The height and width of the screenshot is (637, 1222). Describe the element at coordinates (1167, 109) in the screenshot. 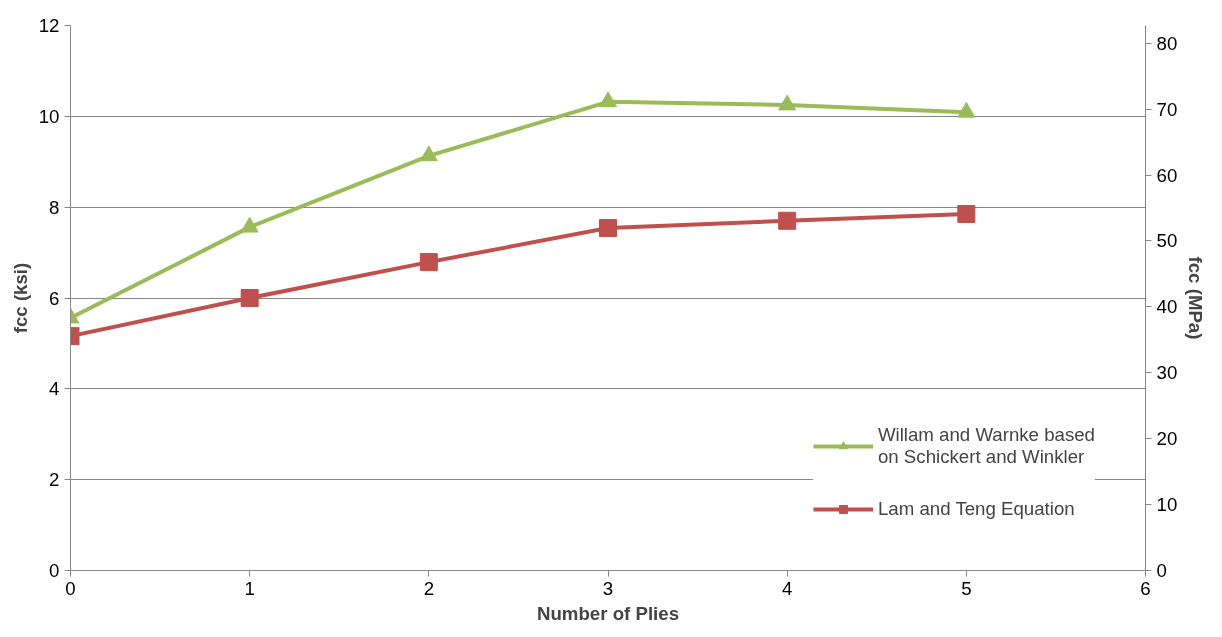

I see `y2-tick-label: 70` at that location.